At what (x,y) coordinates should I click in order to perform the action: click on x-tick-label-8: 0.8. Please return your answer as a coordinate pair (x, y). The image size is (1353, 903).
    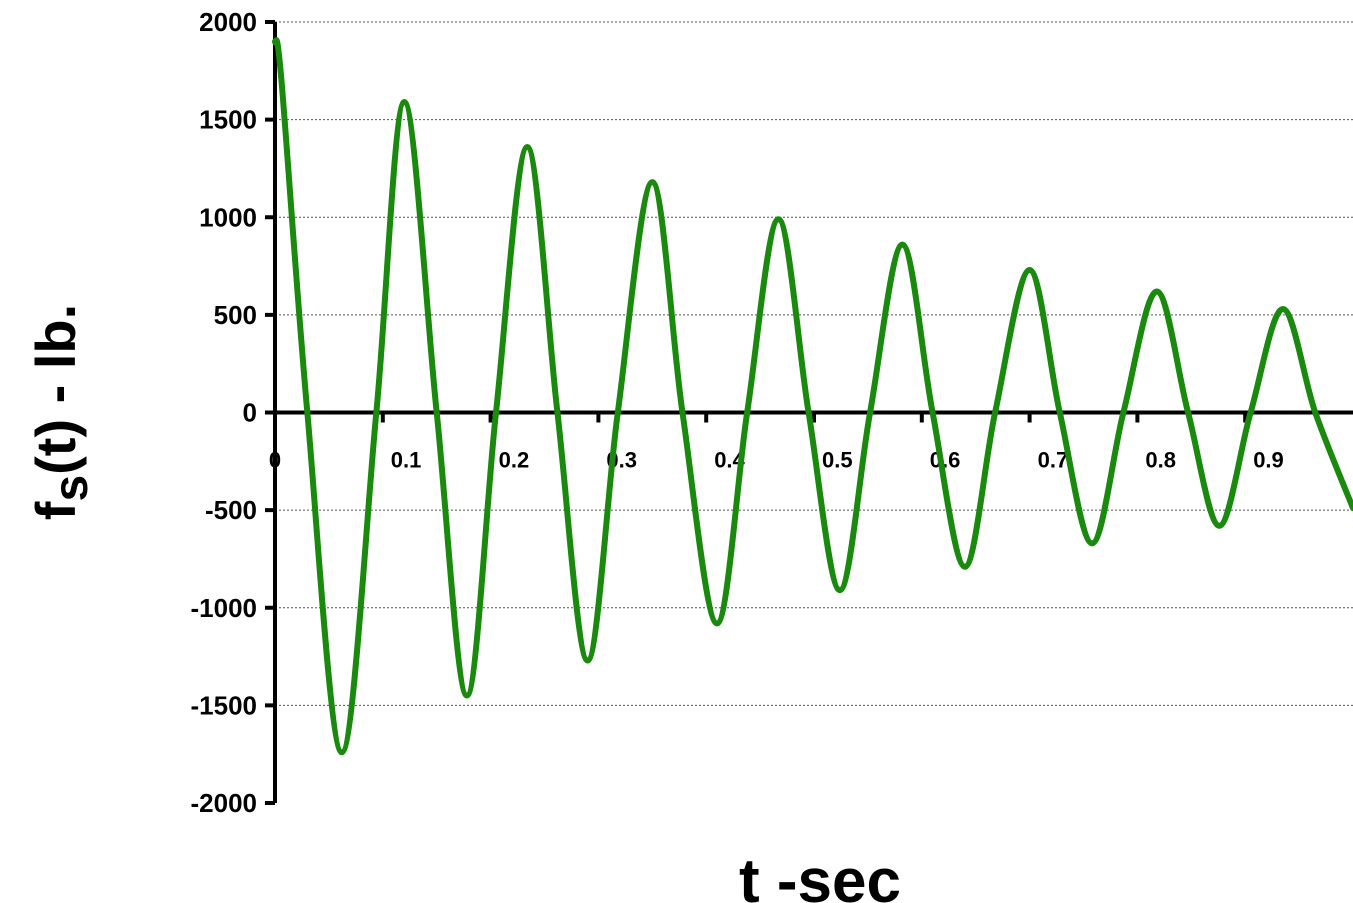
    Looking at the image, I should click on (1160, 460).